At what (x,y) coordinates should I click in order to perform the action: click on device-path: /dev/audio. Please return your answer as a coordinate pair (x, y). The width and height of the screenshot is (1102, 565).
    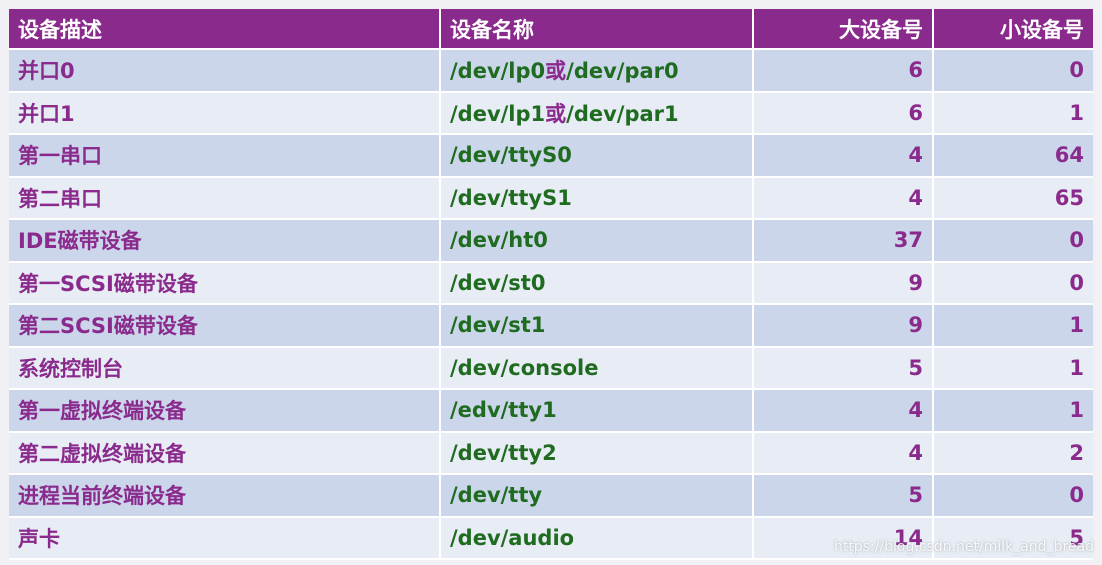
    Looking at the image, I should click on (512, 537).